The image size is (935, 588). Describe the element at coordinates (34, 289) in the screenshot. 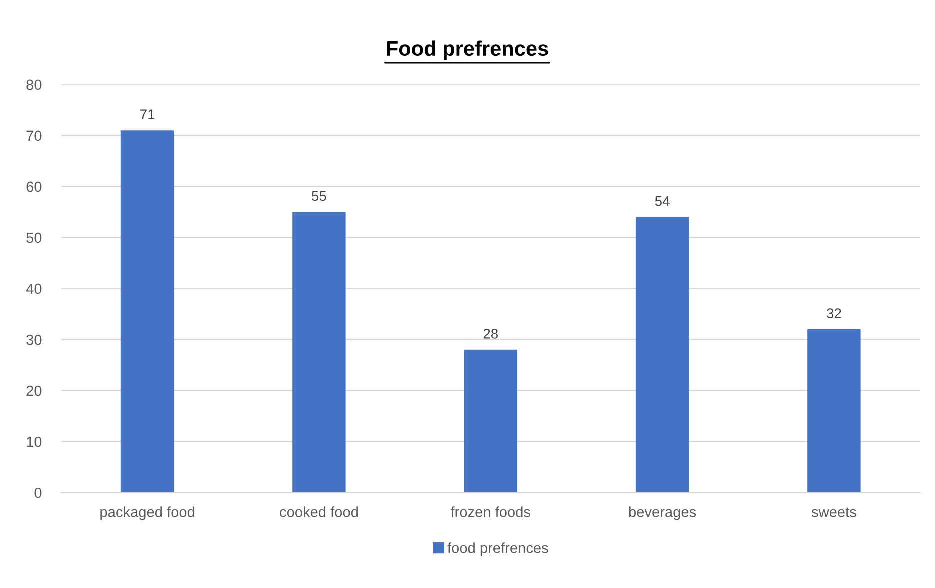

I see `y-tick-label: 40` at that location.